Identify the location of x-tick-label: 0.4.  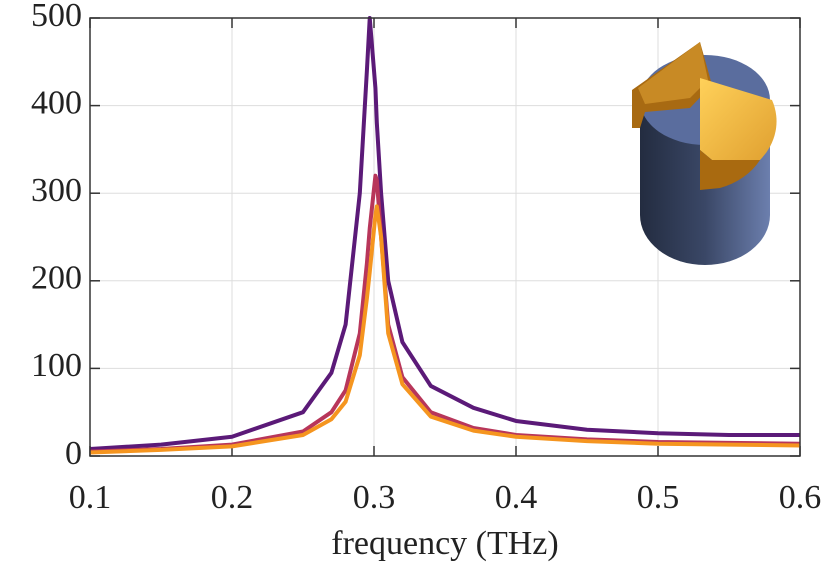
(516, 497).